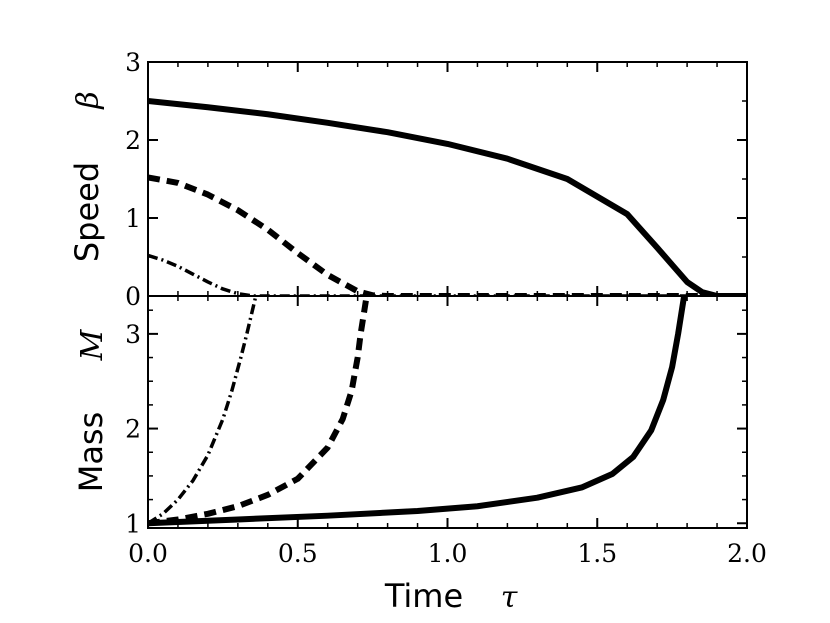  I want to click on bottom-series-dashdot-line, so click(203, 410).